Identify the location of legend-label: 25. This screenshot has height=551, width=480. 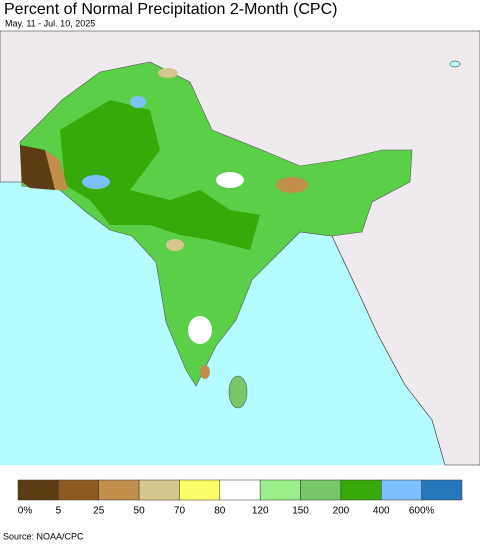
(99, 511).